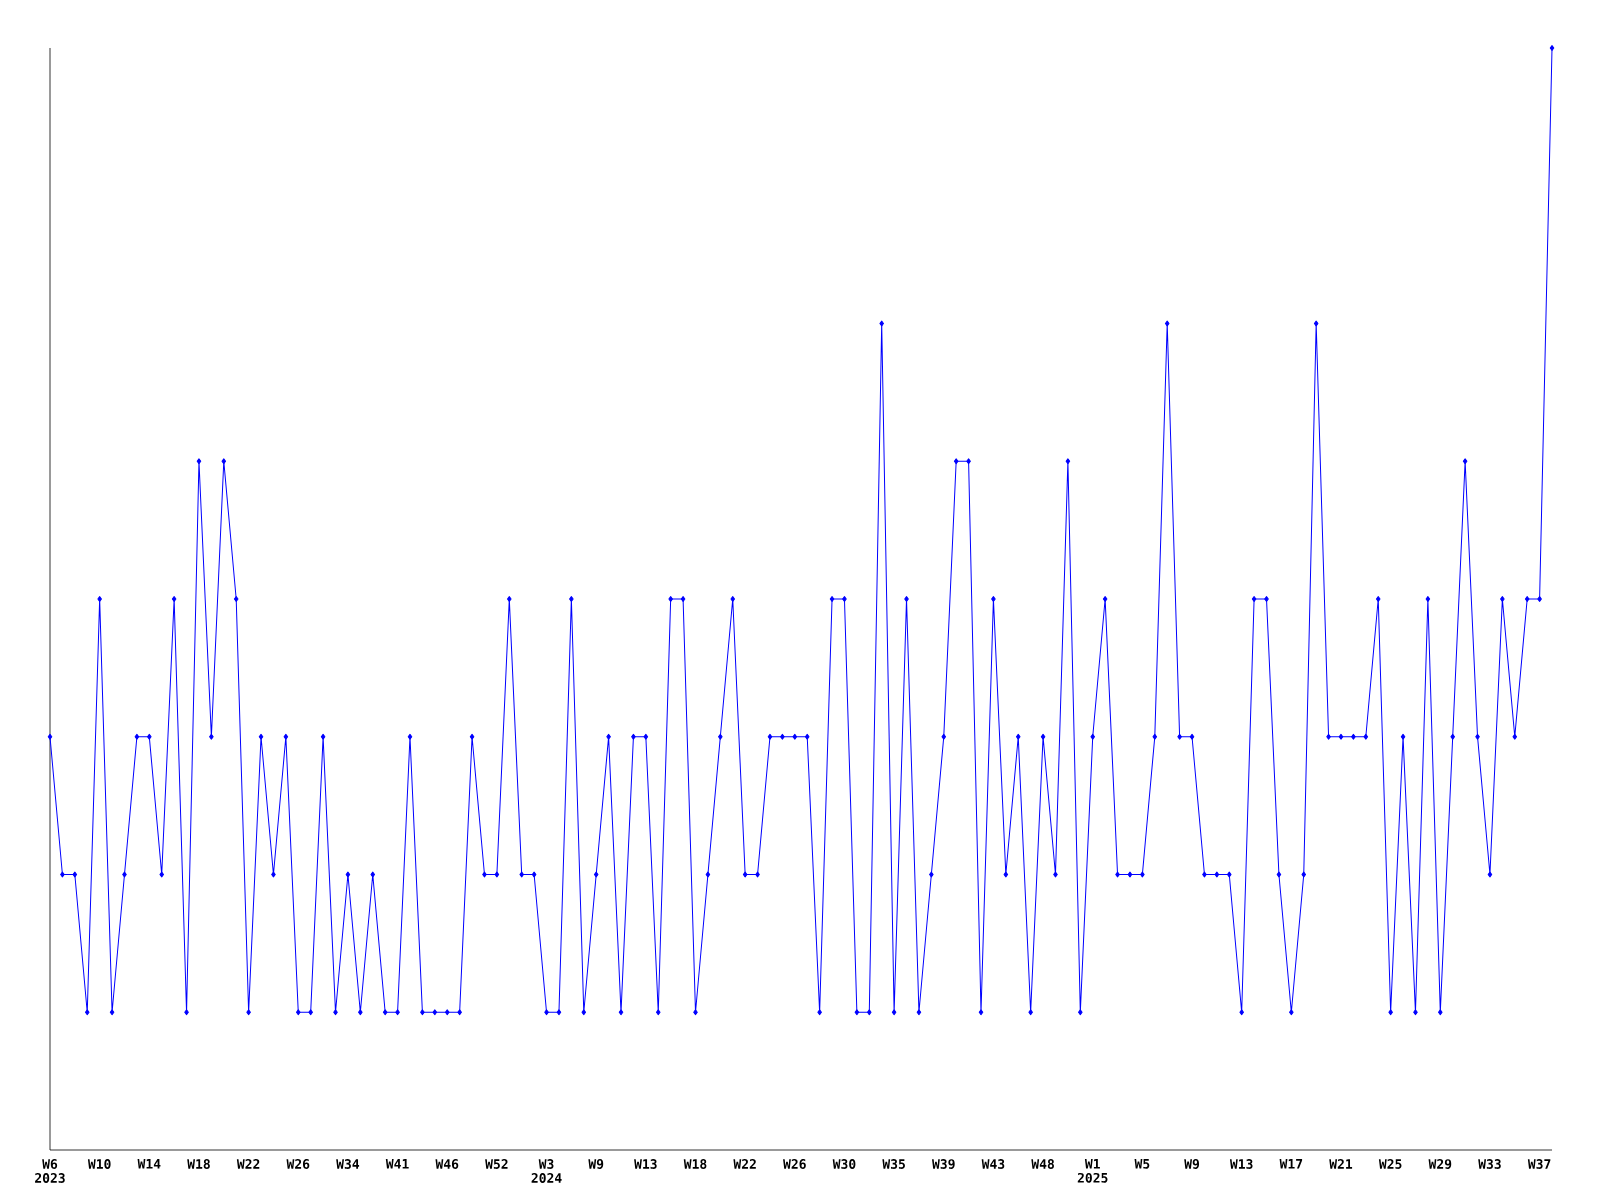 This screenshot has height=1200, width=1600. I want to click on x-tick-label: W6 2023, so click(50, 1171).